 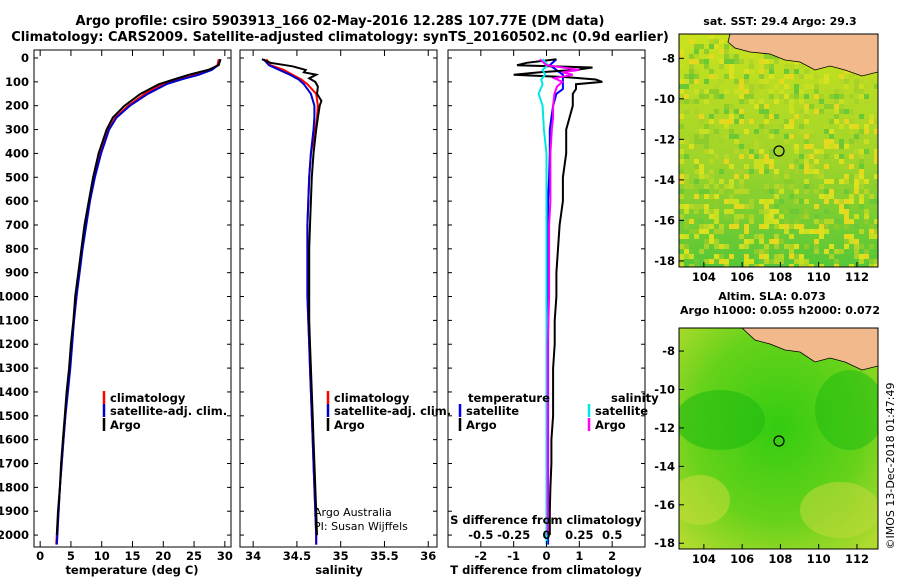 What do you see at coordinates (664, 543) in the screenshot?
I see `map-y-tick-label: -18` at bounding box center [664, 543].